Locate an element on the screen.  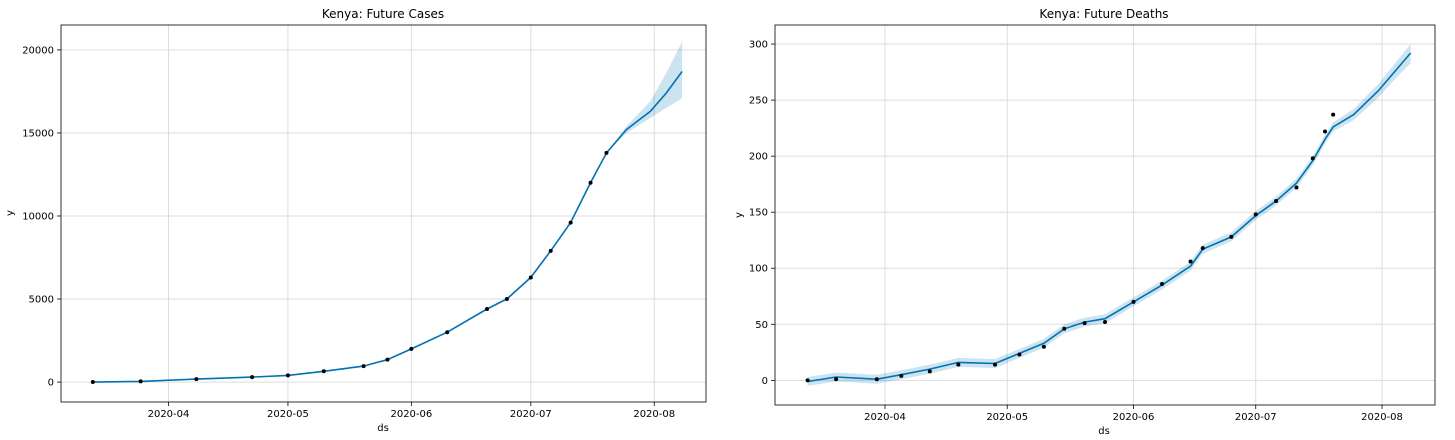
y-tick-label: 15000 is located at coordinates (38, 133).